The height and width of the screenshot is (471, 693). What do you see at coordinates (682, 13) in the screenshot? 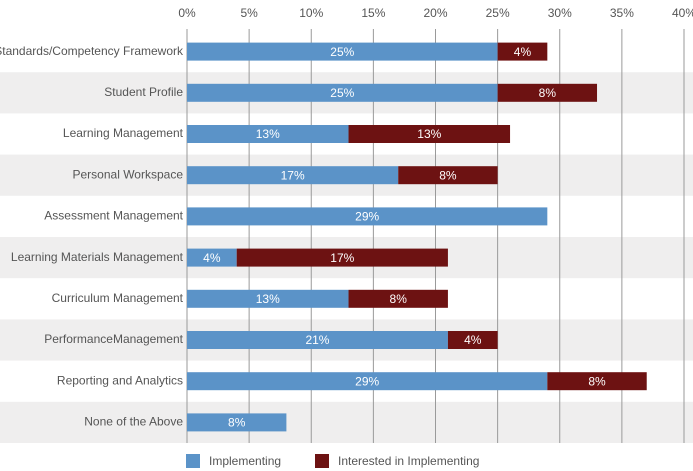
I see `x-tick-label: 40%` at bounding box center [682, 13].